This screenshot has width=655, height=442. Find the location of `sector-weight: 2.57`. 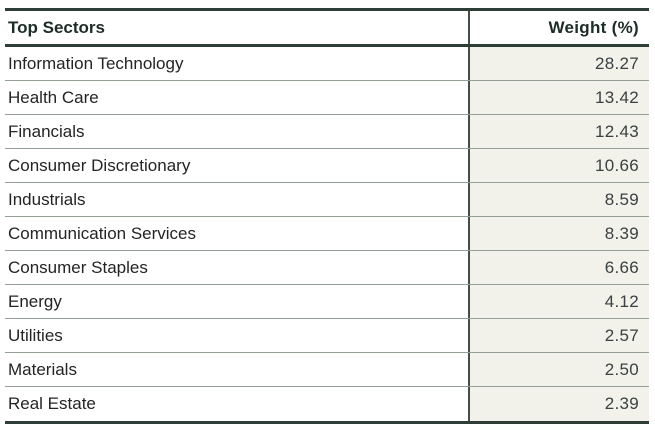

sector-weight: 2.57 is located at coordinates (558, 335).